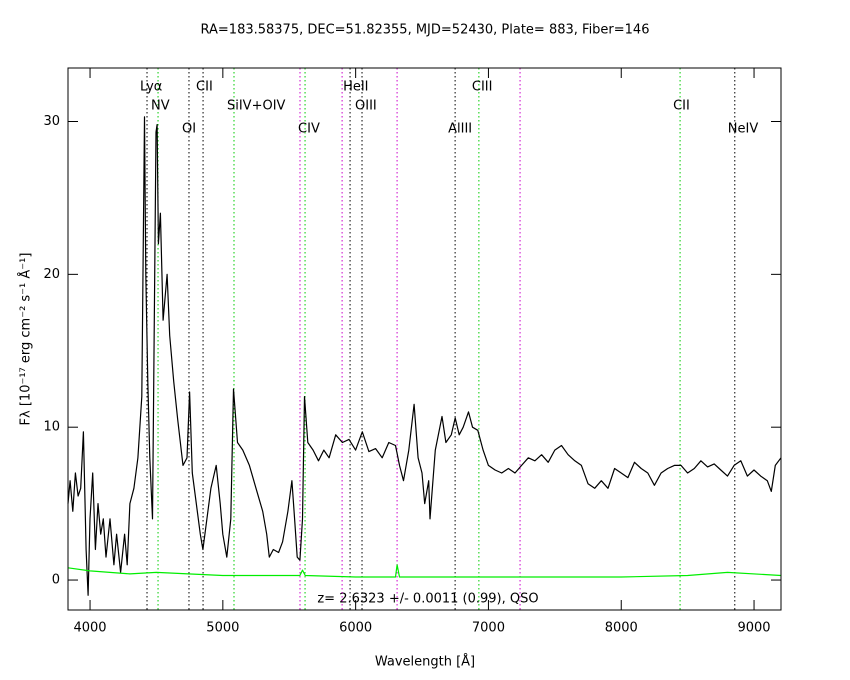  What do you see at coordinates (51, 274) in the screenshot?
I see `y-tick-label: 20` at bounding box center [51, 274].